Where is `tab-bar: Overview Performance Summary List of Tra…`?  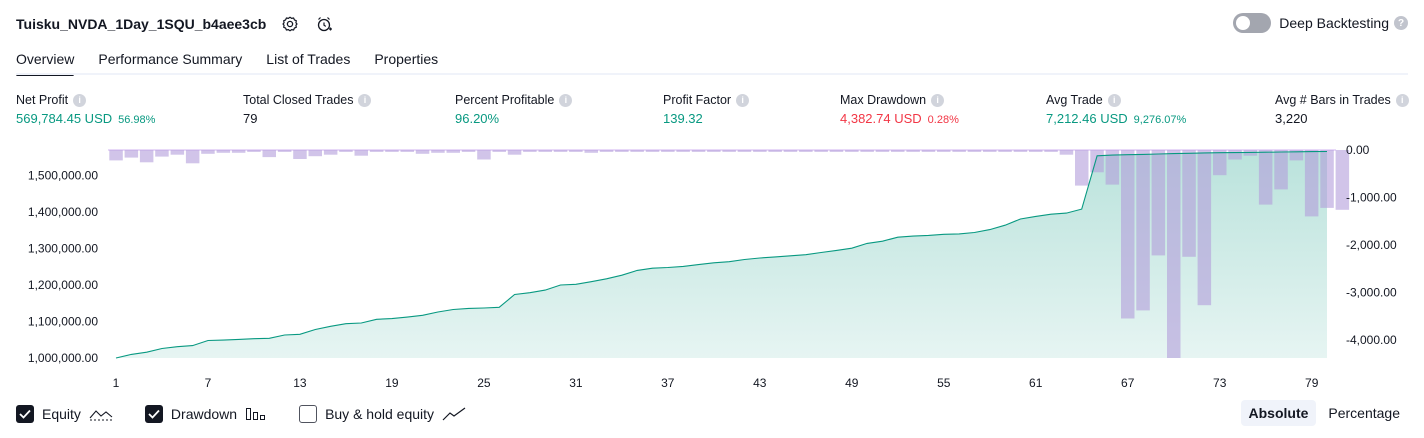 tab-bar: Overview Performance Summary List of Tra… is located at coordinates (239, 60).